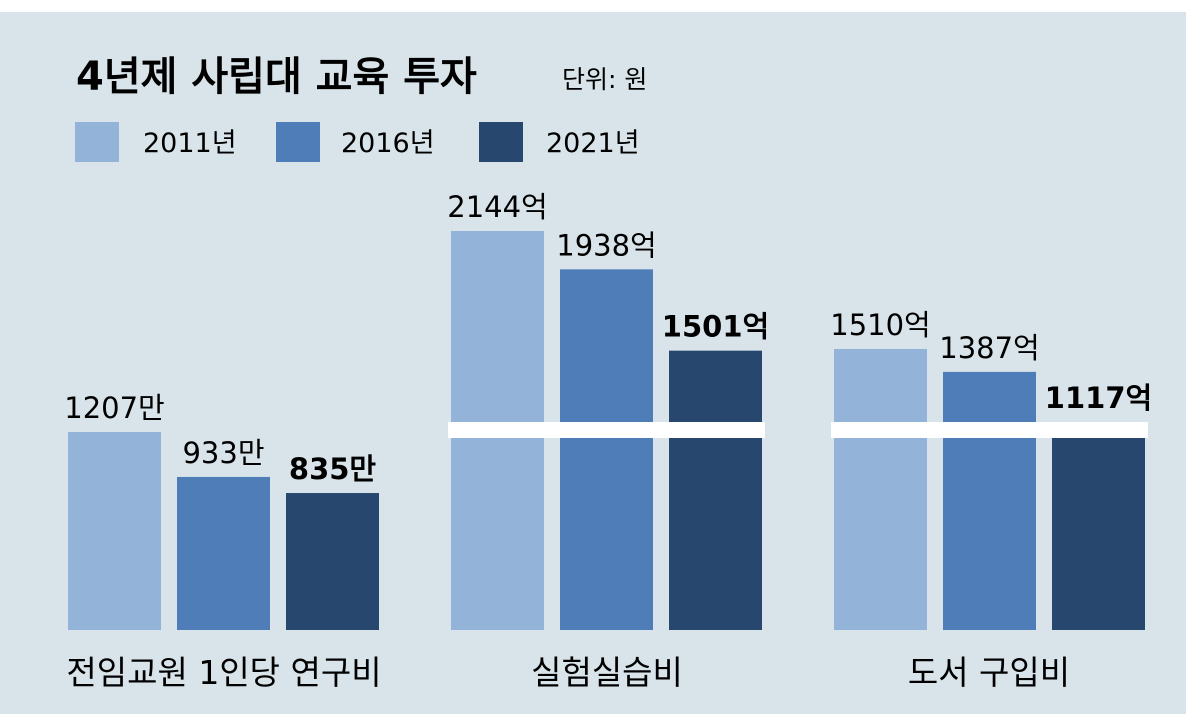  Describe the element at coordinates (114, 531) in the screenshot. I see `bar-research-2011년` at that location.